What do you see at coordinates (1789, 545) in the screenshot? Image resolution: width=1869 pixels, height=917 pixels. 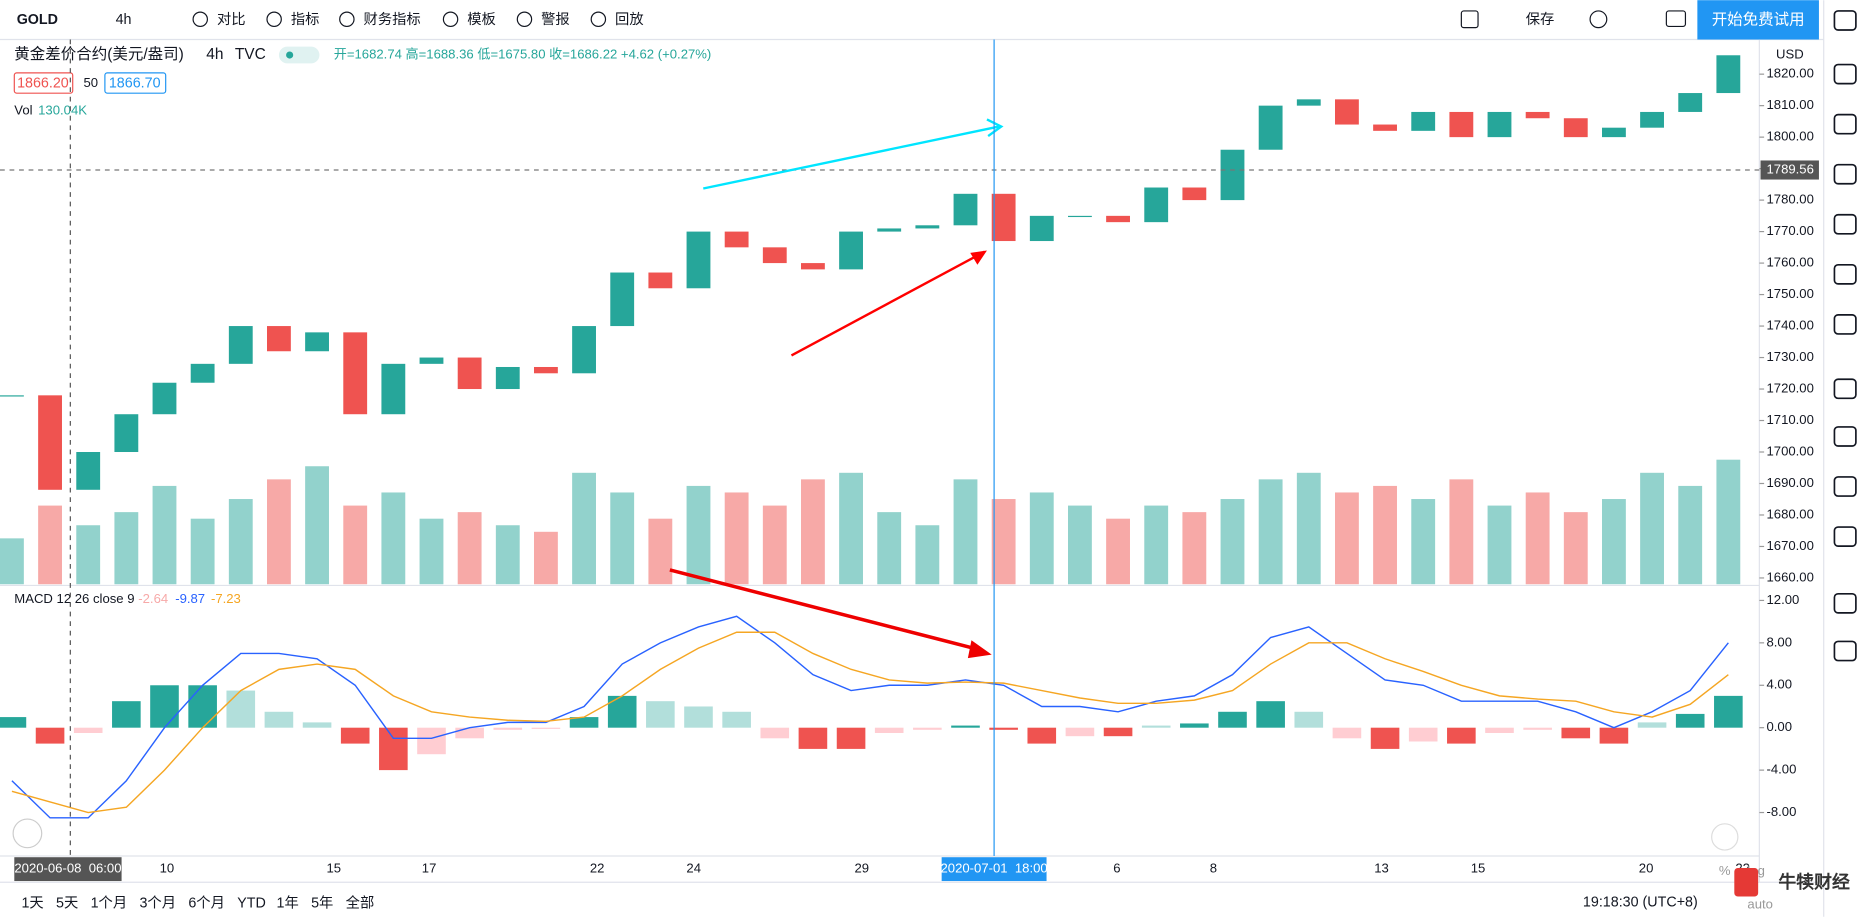 I see `price-tick-label: 1670.00` at bounding box center [1789, 545].